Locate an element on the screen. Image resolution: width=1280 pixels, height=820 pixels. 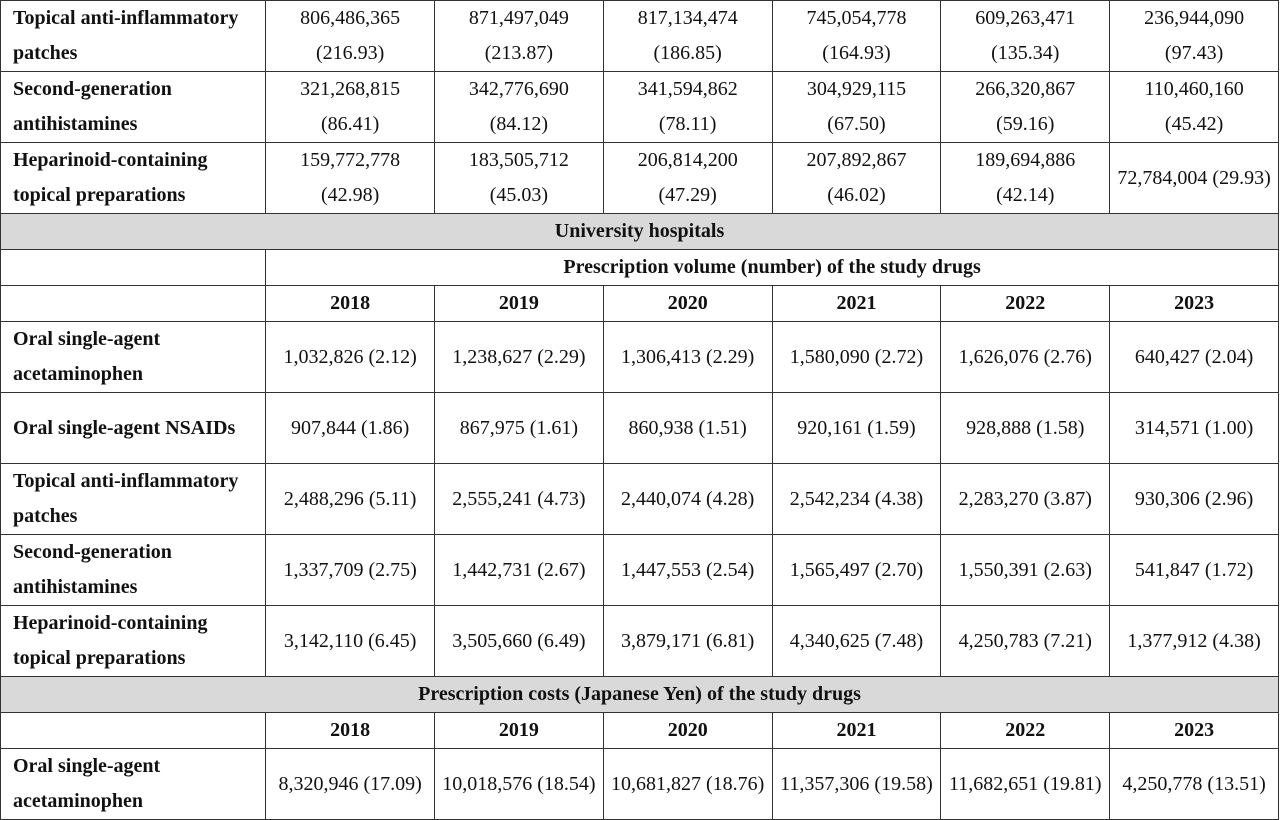
table-cell: 236,944,090 (97.43) is located at coordinates (1194, 36).